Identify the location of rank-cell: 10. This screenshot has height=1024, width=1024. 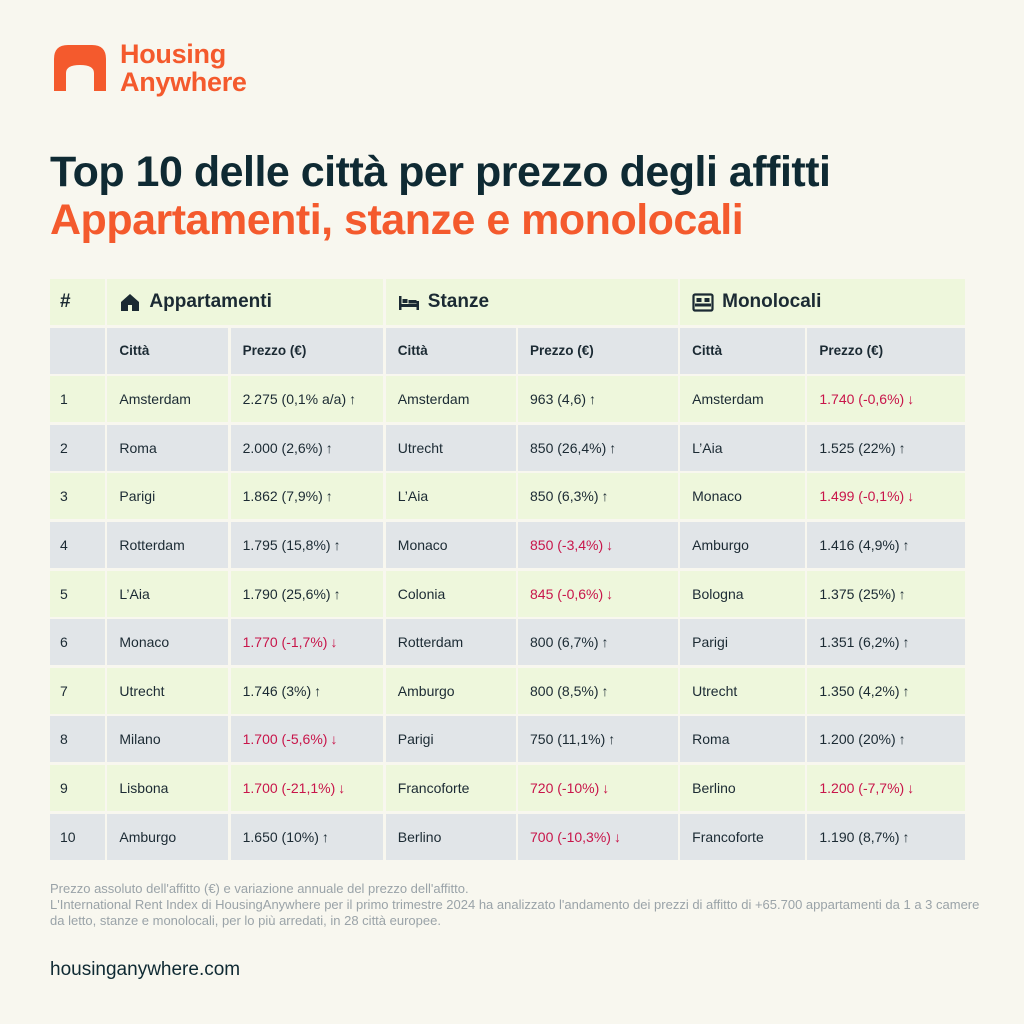
(77, 836).